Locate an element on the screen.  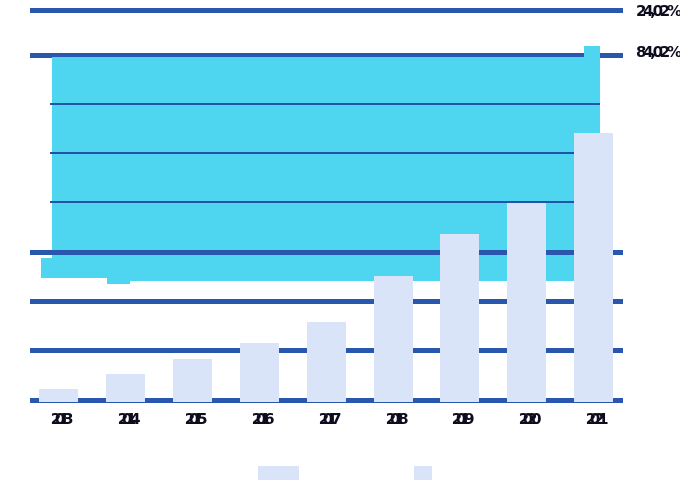
bar-2021 is located at coordinates (593, 267).